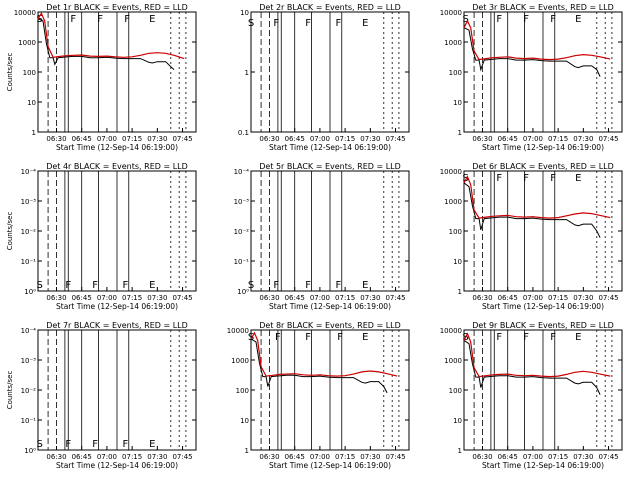  Describe the element at coordinates (243, 133) in the screenshot. I see `y-tick-label: 0.1` at that location.